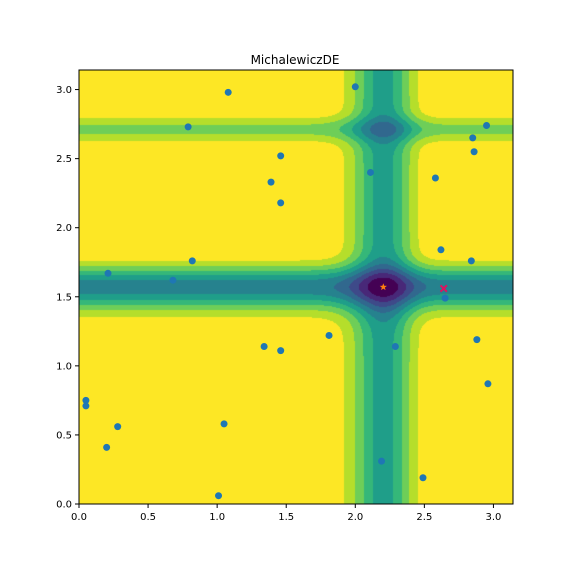  What do you see at coordinates (148, 517) in the screenshot?
I see `x-tick-label: 0.5` at bounding box center [148, 517].